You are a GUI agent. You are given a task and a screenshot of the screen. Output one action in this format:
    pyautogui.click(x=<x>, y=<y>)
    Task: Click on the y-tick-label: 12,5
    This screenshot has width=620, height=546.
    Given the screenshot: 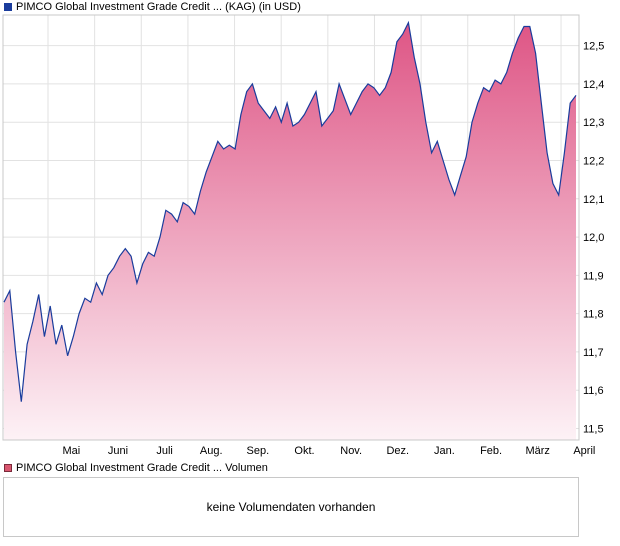 What is the action you would take?
    pyautogui.click(x=593, y=47)
    